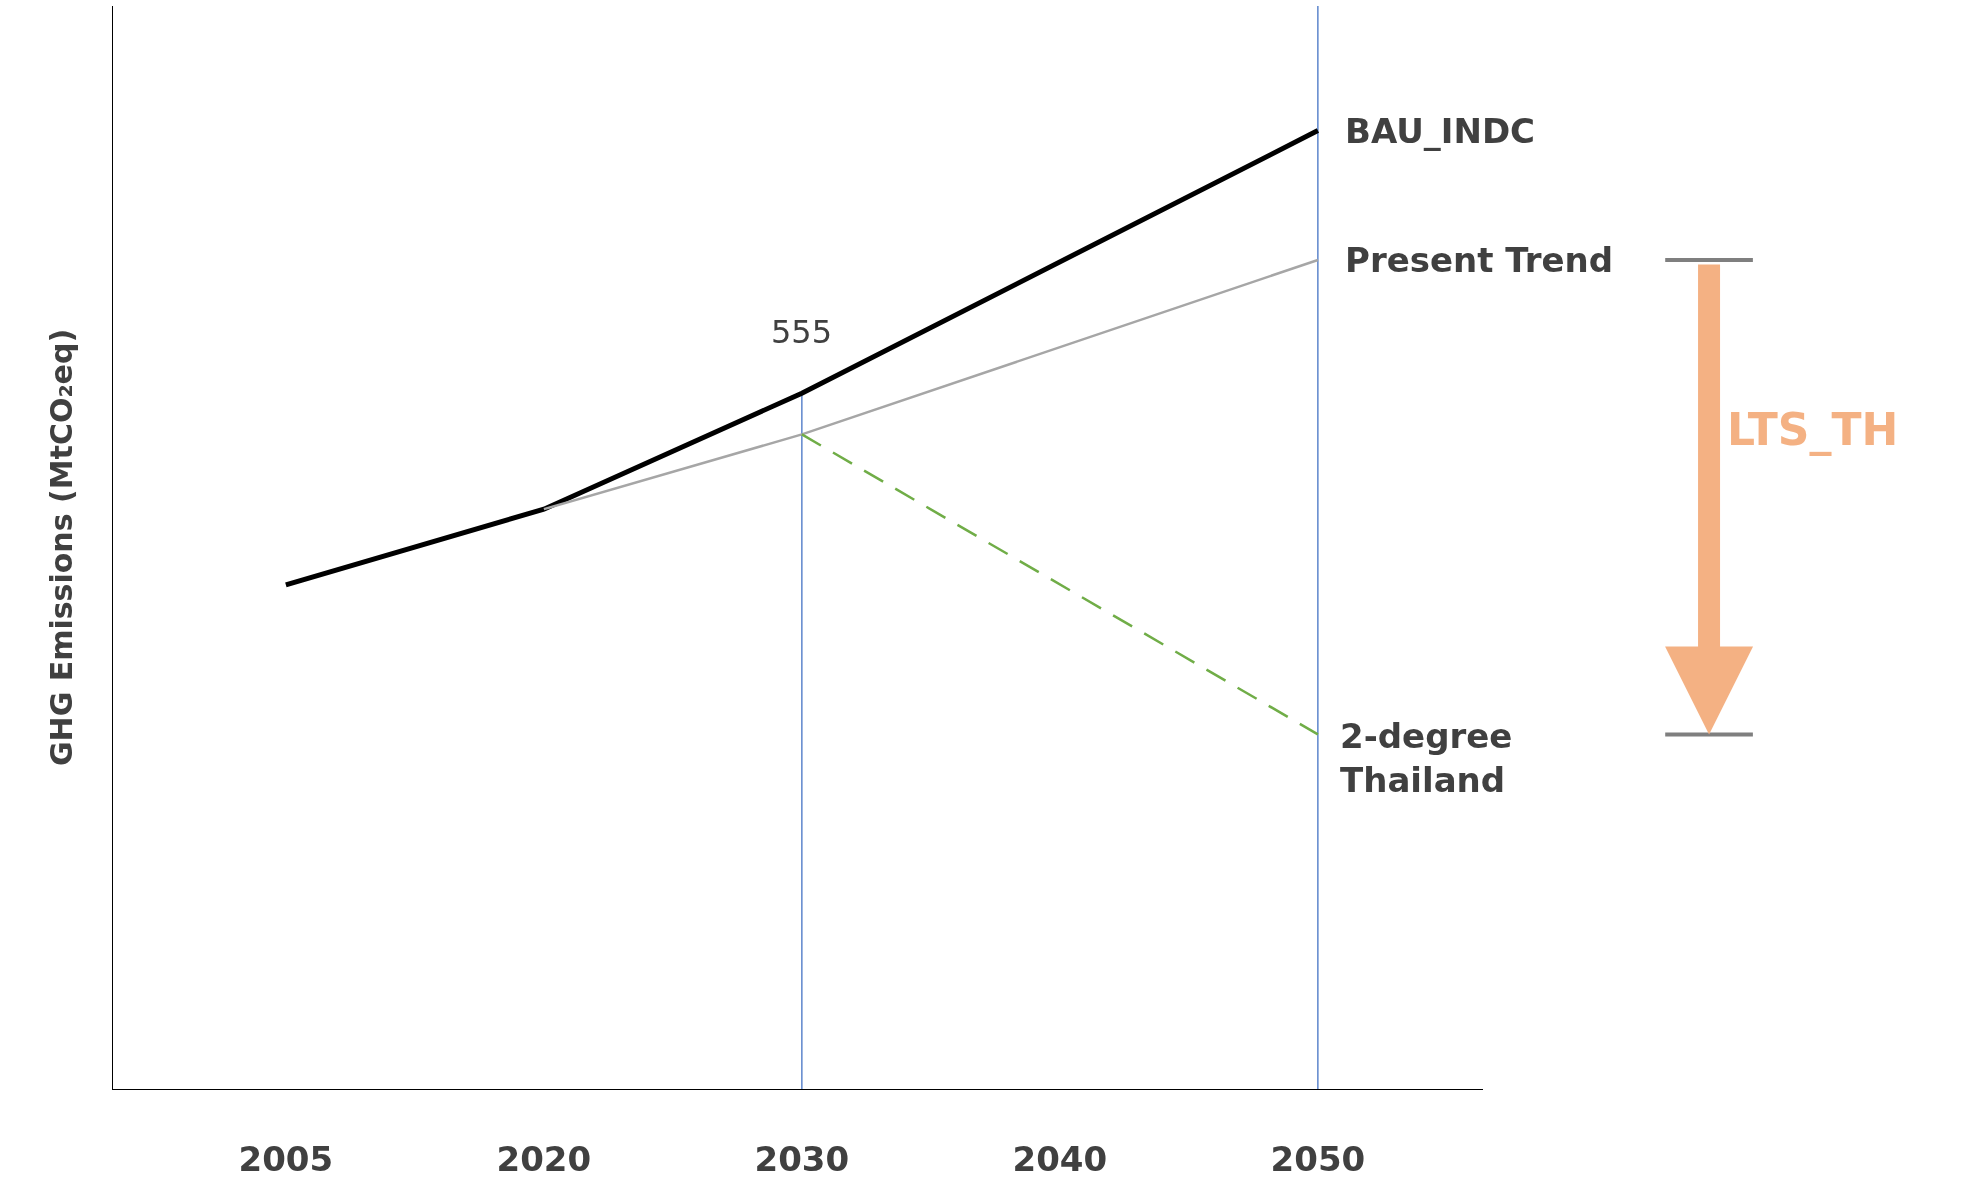 The width and height of the screenshot is (1974, 1187). Describe the element at coordinates (1813, 430) in the screenshot. I see `text: LTS_TH` at that location.